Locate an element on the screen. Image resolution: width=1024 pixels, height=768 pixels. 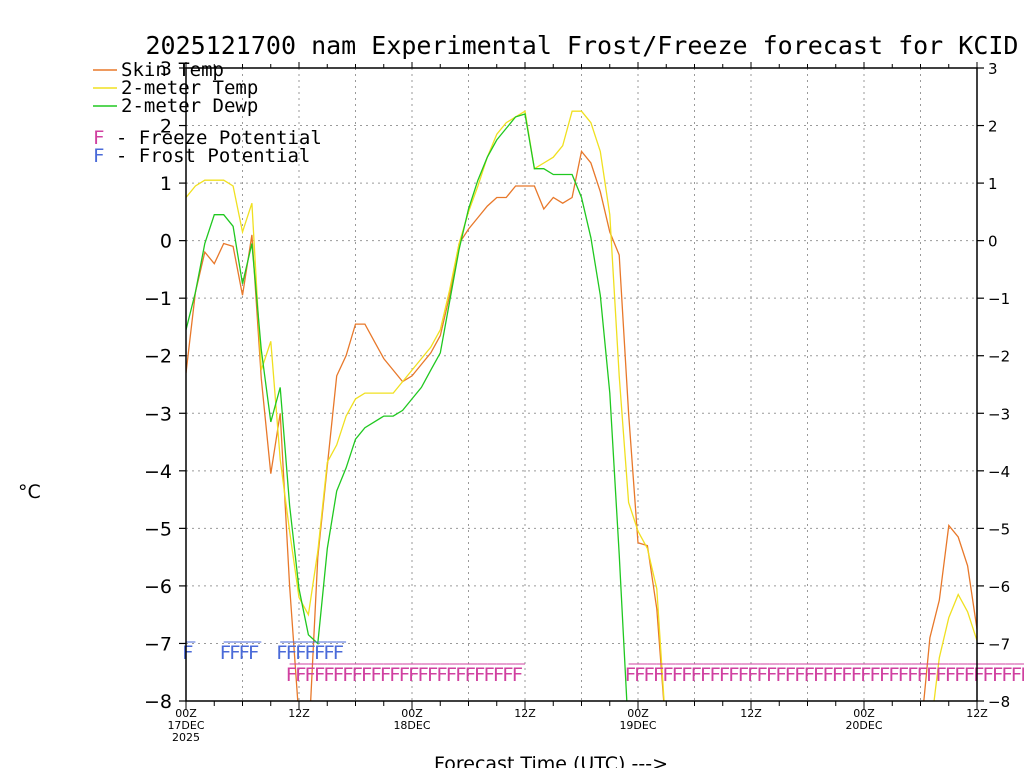
x-tick-label: 18DEC is located at coordinates (411, 725).